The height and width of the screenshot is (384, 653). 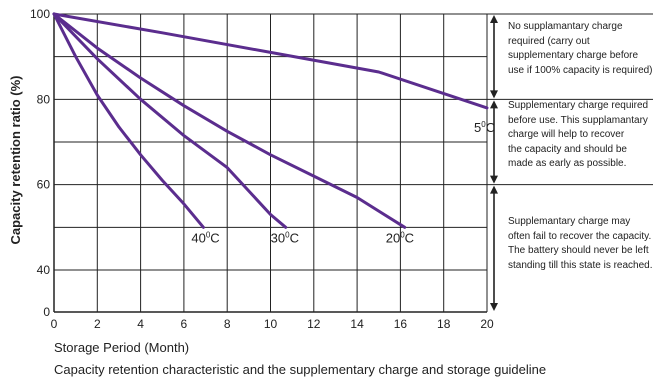 What do you see at coordinates (565, 26) in the screenshot?
I see `zone-note-line: No supplamantary charge` at bounding box center [565, 26].